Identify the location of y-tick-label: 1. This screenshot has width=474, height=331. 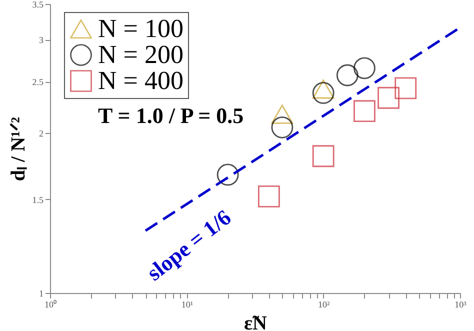
(41, 293).